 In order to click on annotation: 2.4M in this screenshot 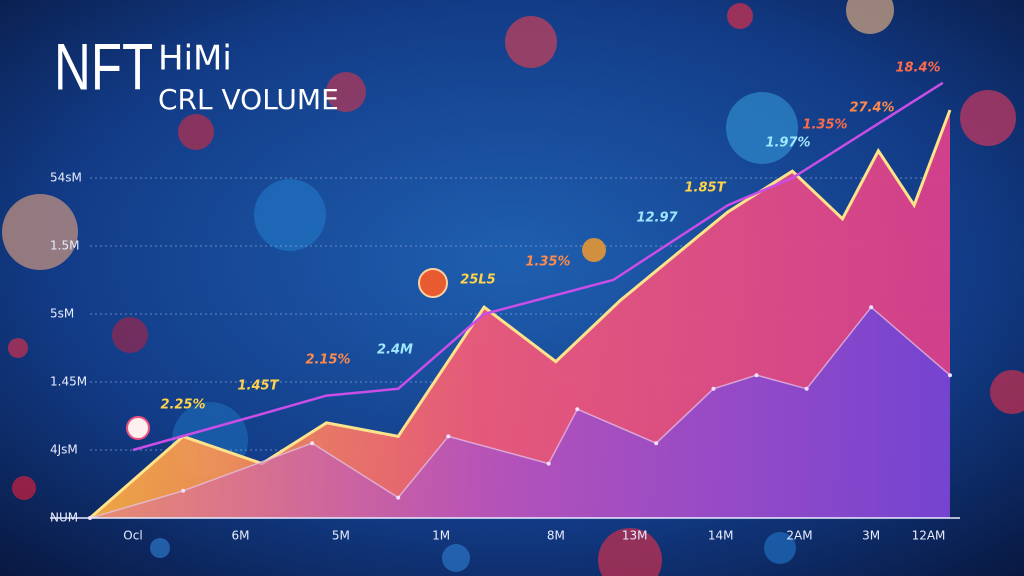, I will do `click(395, 350)`.